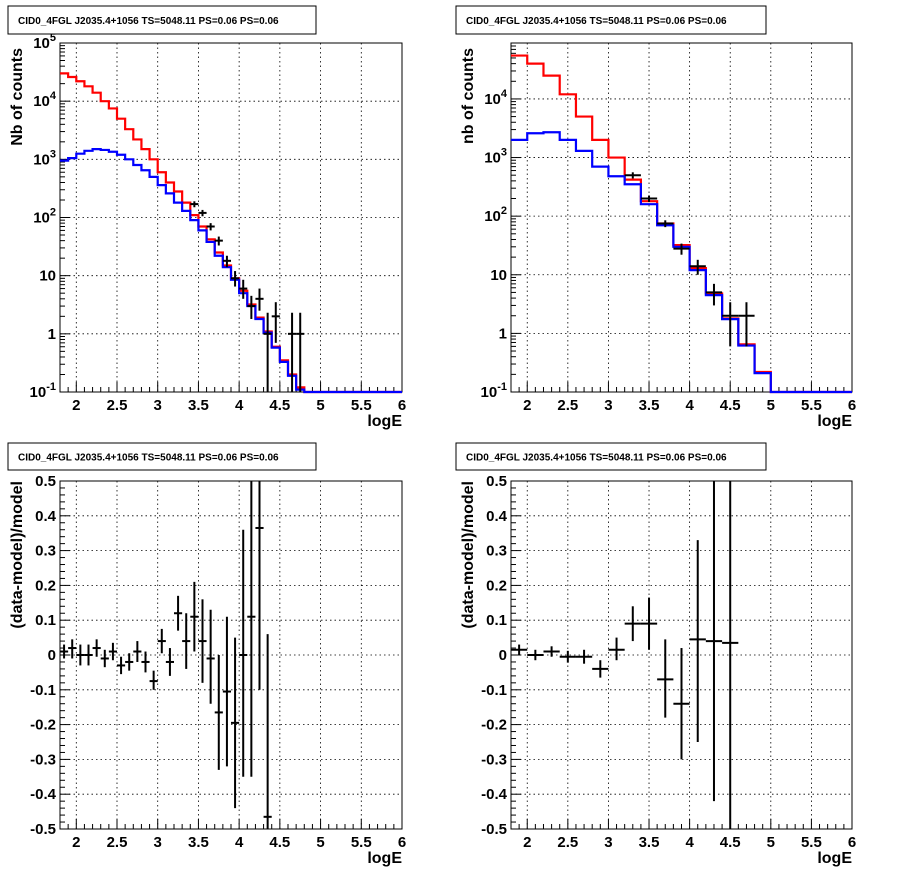 This screenshot has height=875, width=898. What do you see at coordinates (494, 725) in the screenshot?
I see `y-tick-label: -0.2` at bounding box center [494, 725].